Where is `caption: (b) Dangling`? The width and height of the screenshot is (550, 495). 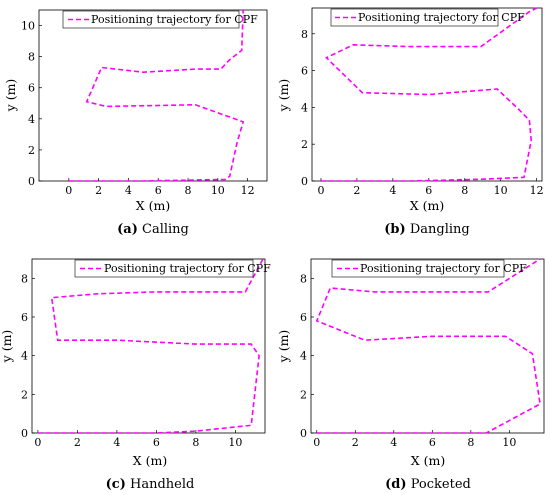
caption: (b) Dangling is located at coordinates (426, 229).